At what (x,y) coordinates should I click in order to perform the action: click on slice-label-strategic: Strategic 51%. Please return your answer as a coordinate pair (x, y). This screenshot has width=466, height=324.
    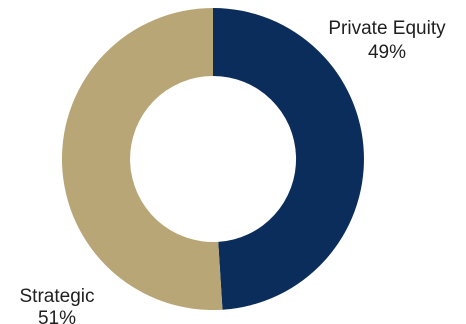
    Looking at the image, I should click on (57, 305).